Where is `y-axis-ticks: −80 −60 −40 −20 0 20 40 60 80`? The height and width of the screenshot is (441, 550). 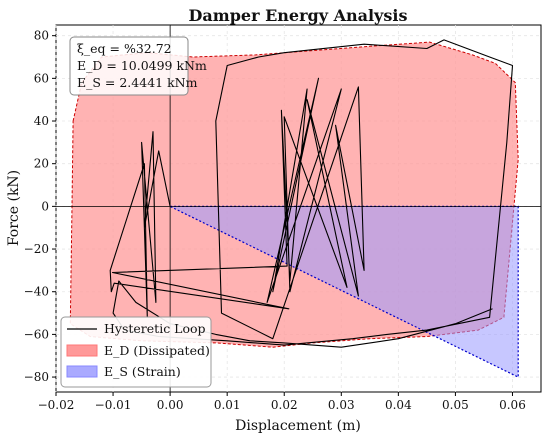 y-axis-ticks: −80 −60 −40 −20 0 20 40 60 80 is located at coordinates (40, 206).